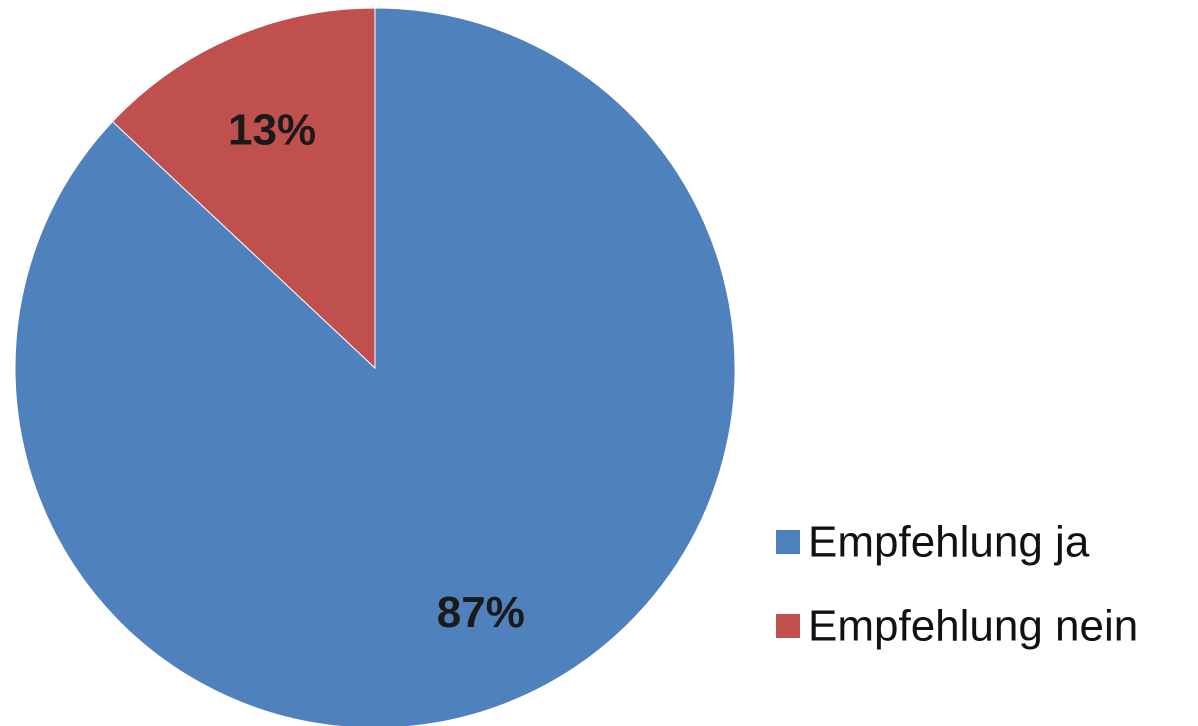  Describe the element at coordinates (788, 542) in the screenshot. I see `legend-swatch-empfehlung-ja` at that location.